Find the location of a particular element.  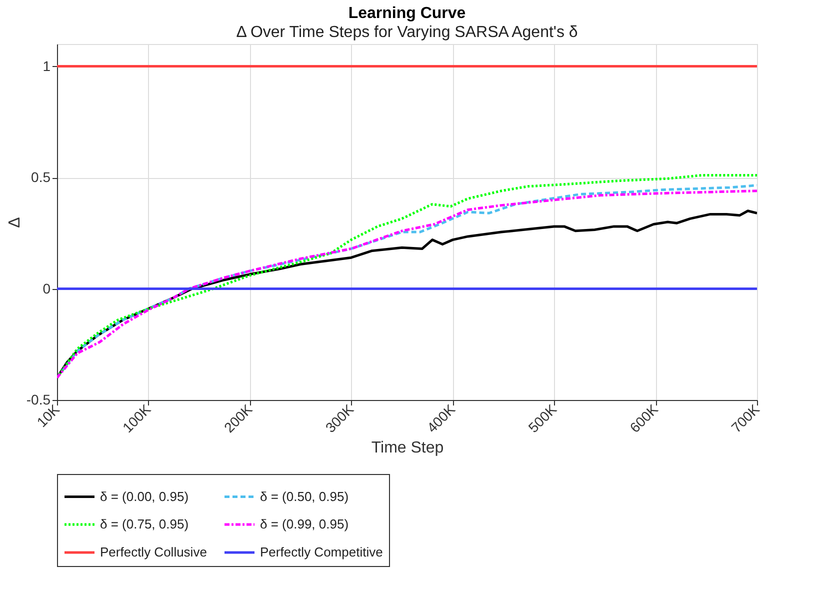

legend-label: Perfectly Collusive is located at coordinates (153, 552).